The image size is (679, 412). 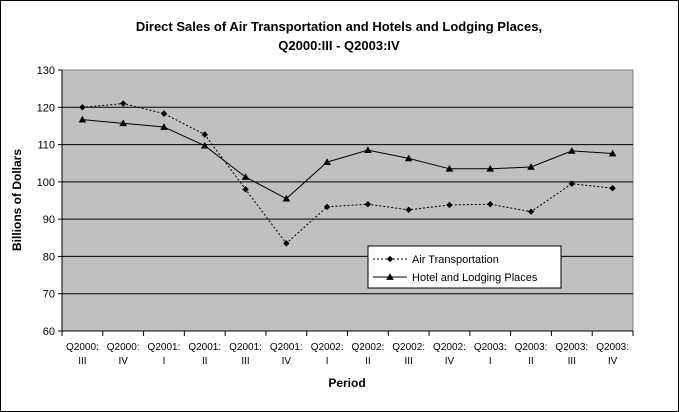 What do you see at coordinates (455, 260) in the screenshot?
I see `legend-label: Air Transportation` at bounding box center [455, 260].